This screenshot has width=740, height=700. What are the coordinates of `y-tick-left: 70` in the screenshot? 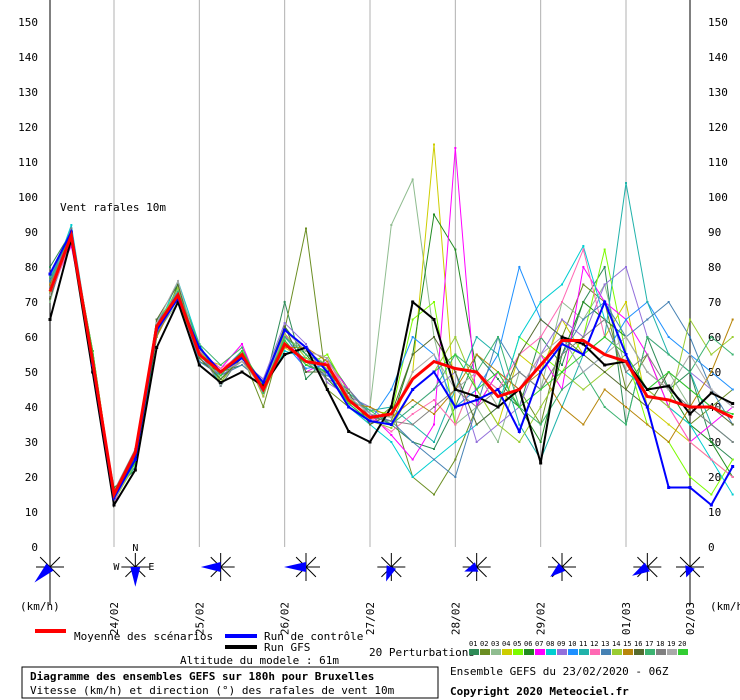 It's located at (31, 302).